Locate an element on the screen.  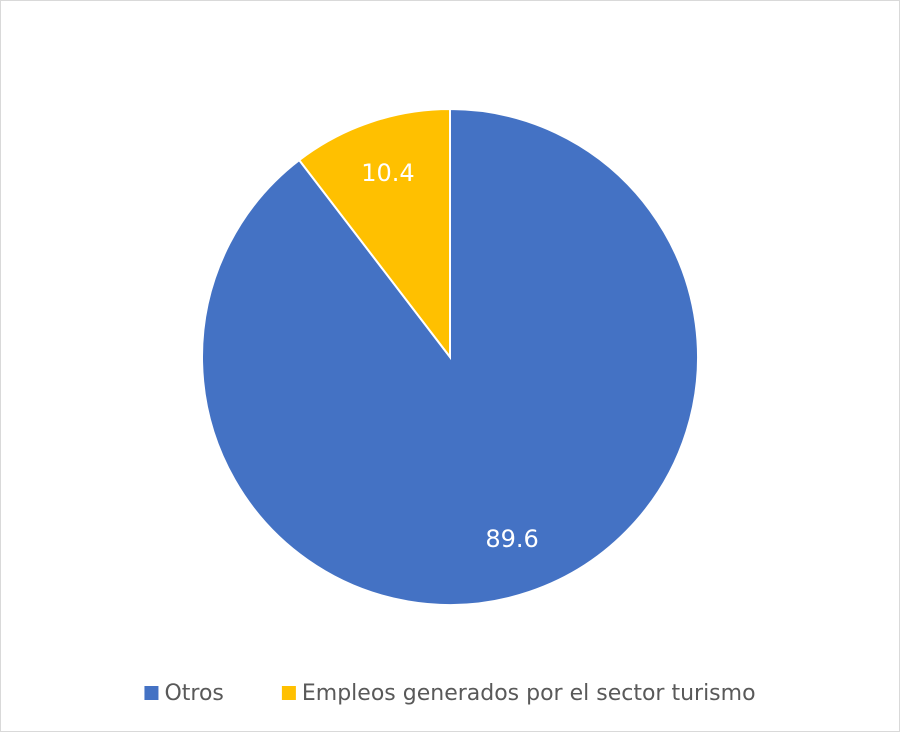
data-label: 89.6 is located at coordinates (511, 539).